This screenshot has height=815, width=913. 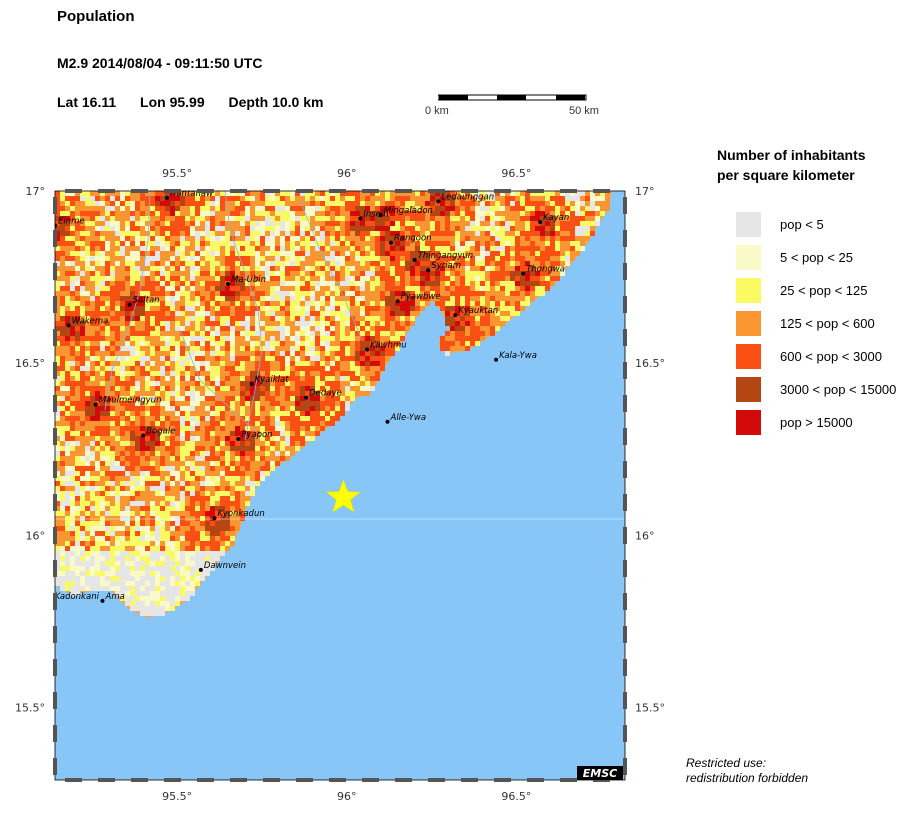 What do you see at coordinates (77, 597) in the screenshot?
I see `town-label: Kadonkani` at bounding box center [77, 597].